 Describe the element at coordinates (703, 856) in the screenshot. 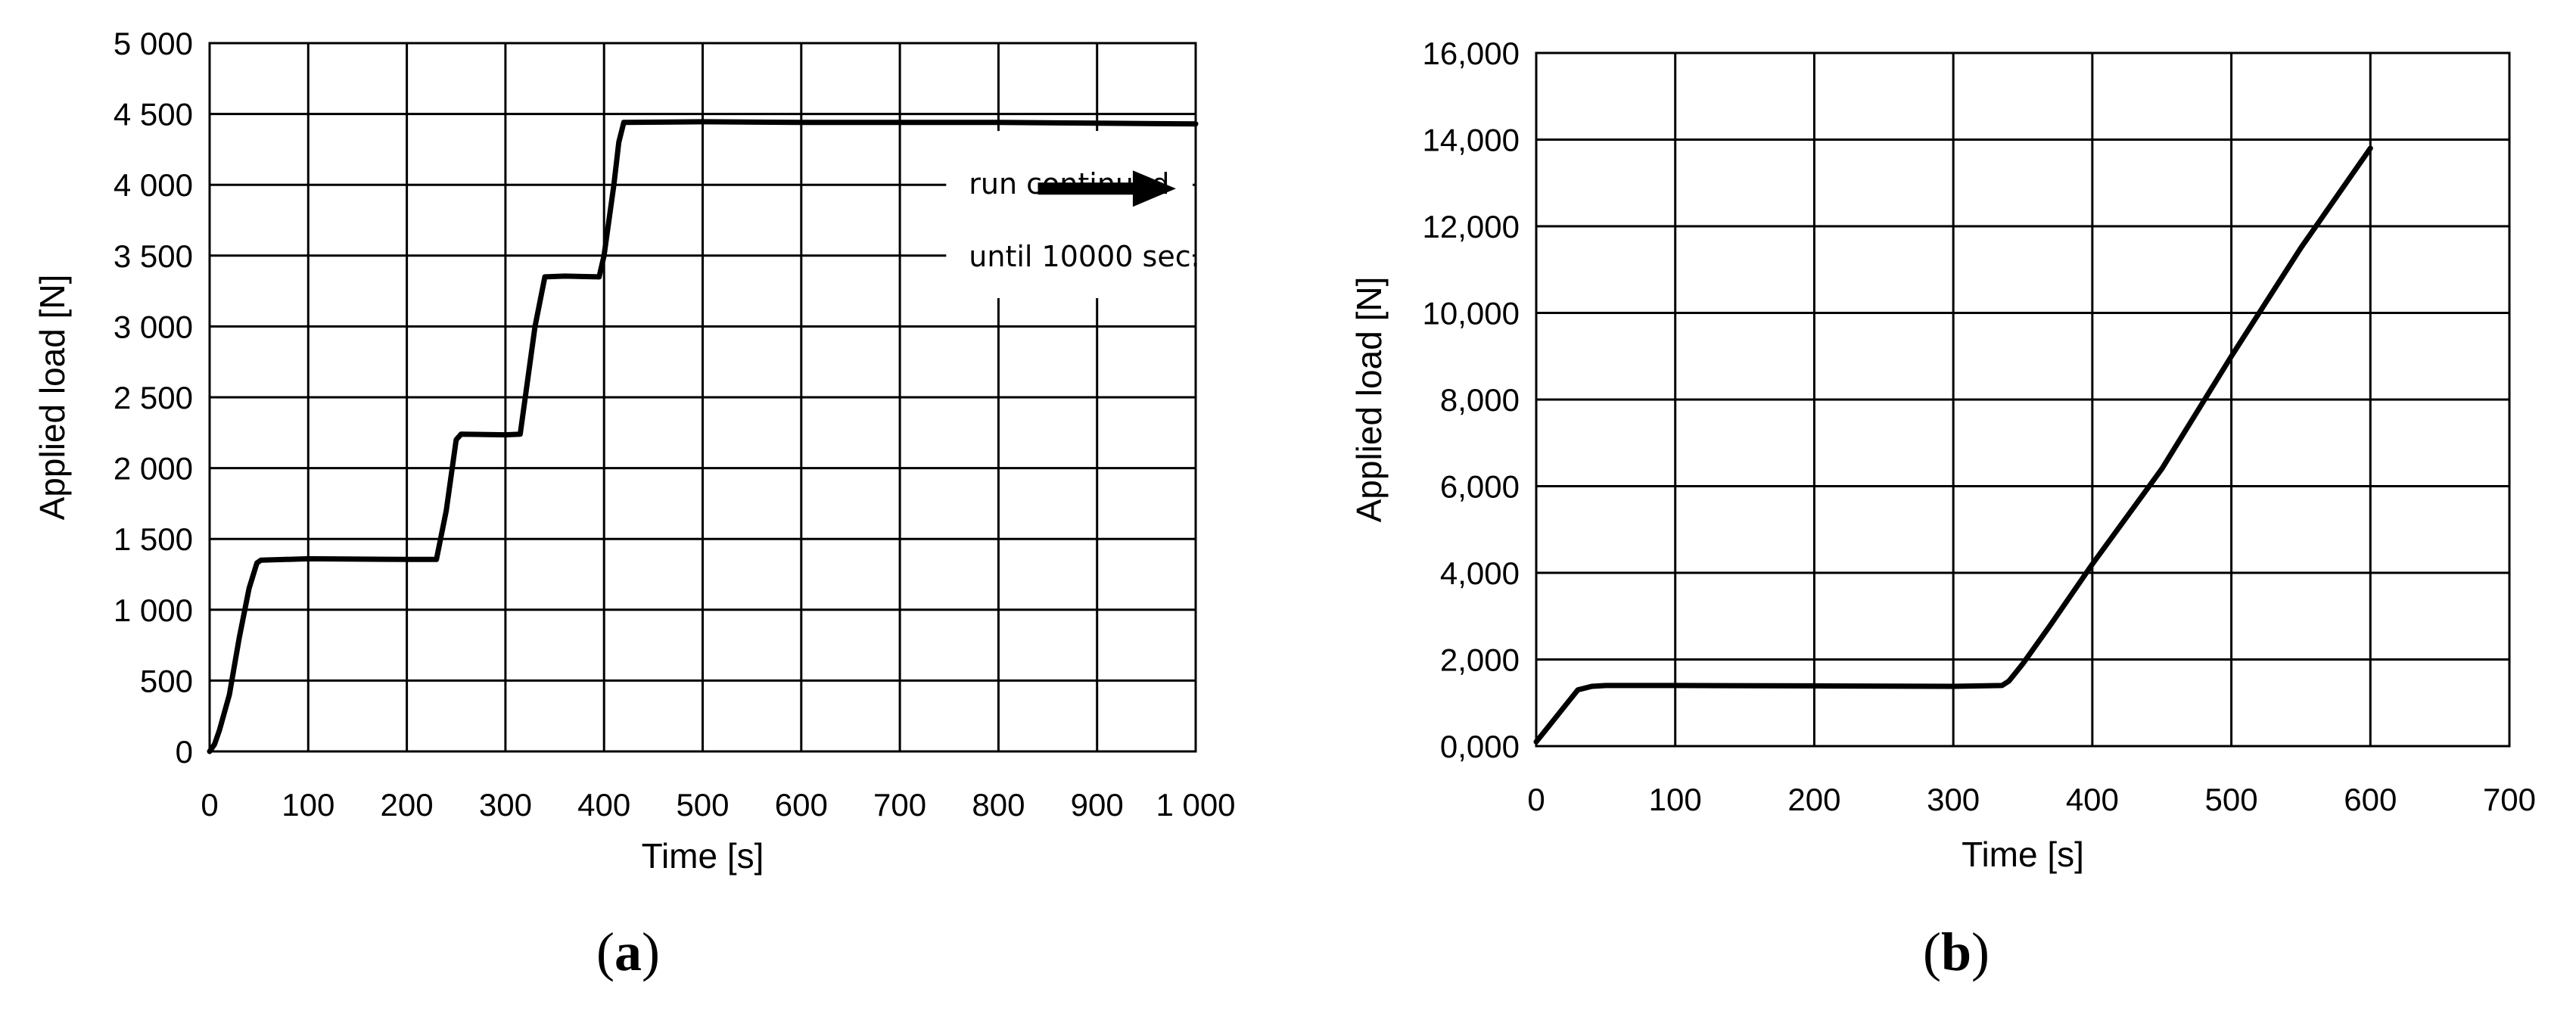

I see `x-axis-label-a: Time [s]` at that location.